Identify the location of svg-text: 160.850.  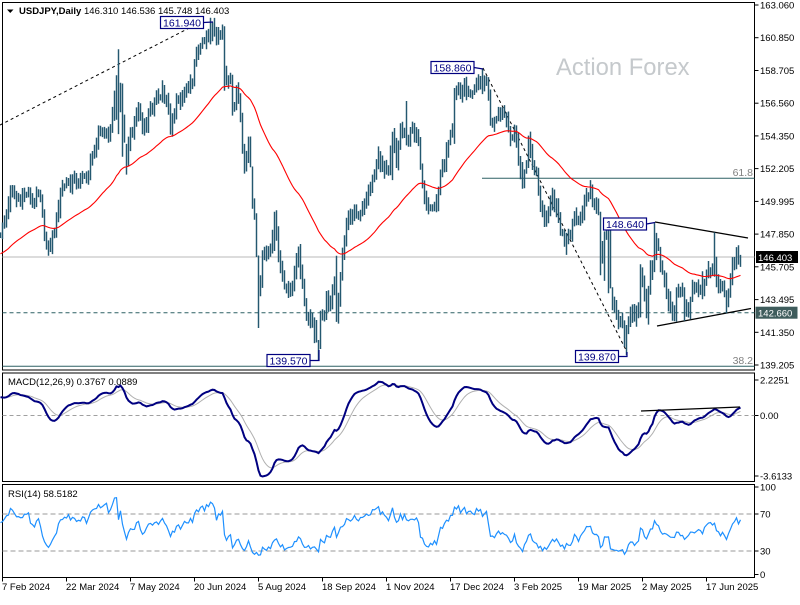
(777, 38).